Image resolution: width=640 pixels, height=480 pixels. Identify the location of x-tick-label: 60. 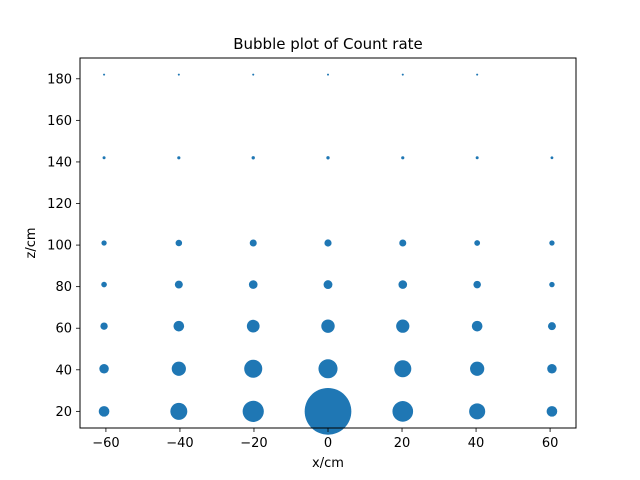
(550, 443).